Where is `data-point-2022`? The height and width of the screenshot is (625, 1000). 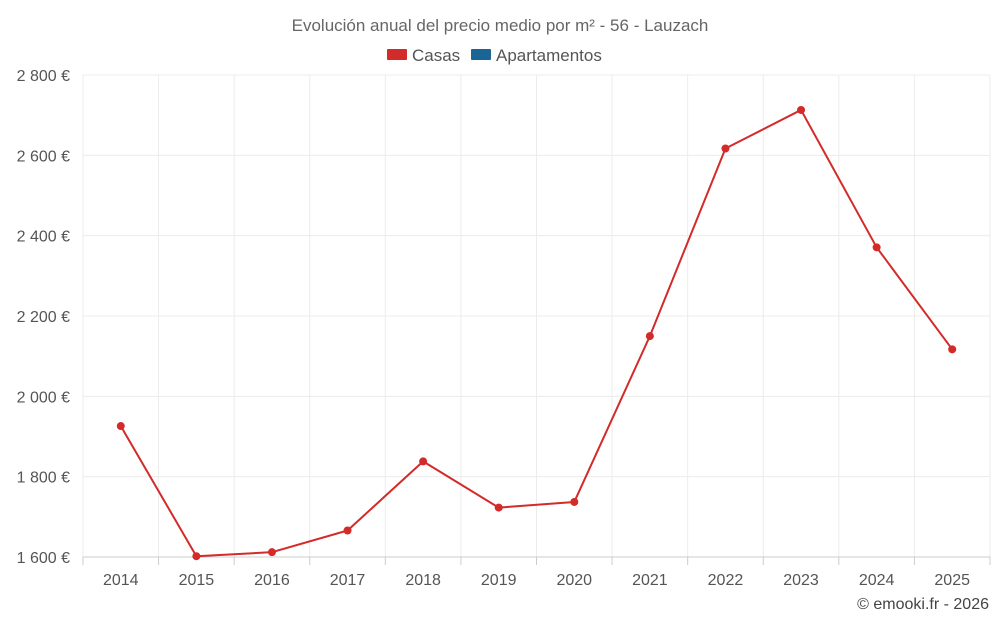 data-point-2022 is located at coordinates (725, 148).